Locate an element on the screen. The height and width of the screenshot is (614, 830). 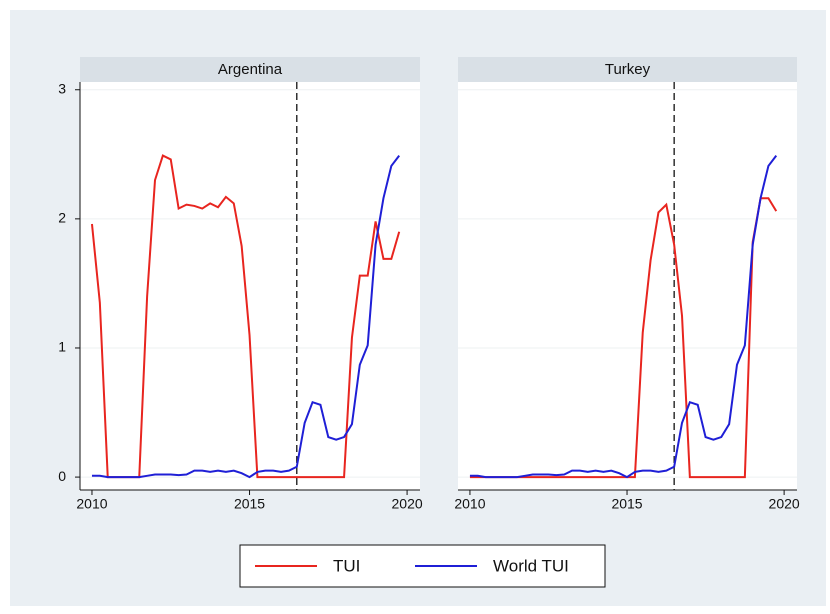
panel-title: Turkey is located at coordinates (628, 69).